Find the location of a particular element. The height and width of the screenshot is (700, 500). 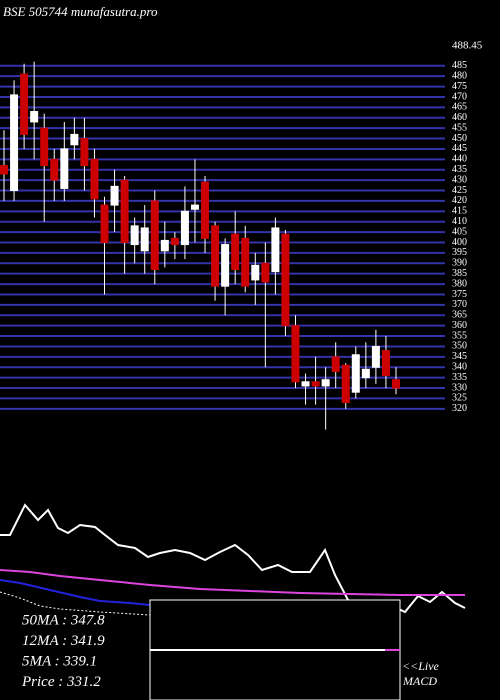

y-tick-label: 405 is located at coordinates (459, 231).